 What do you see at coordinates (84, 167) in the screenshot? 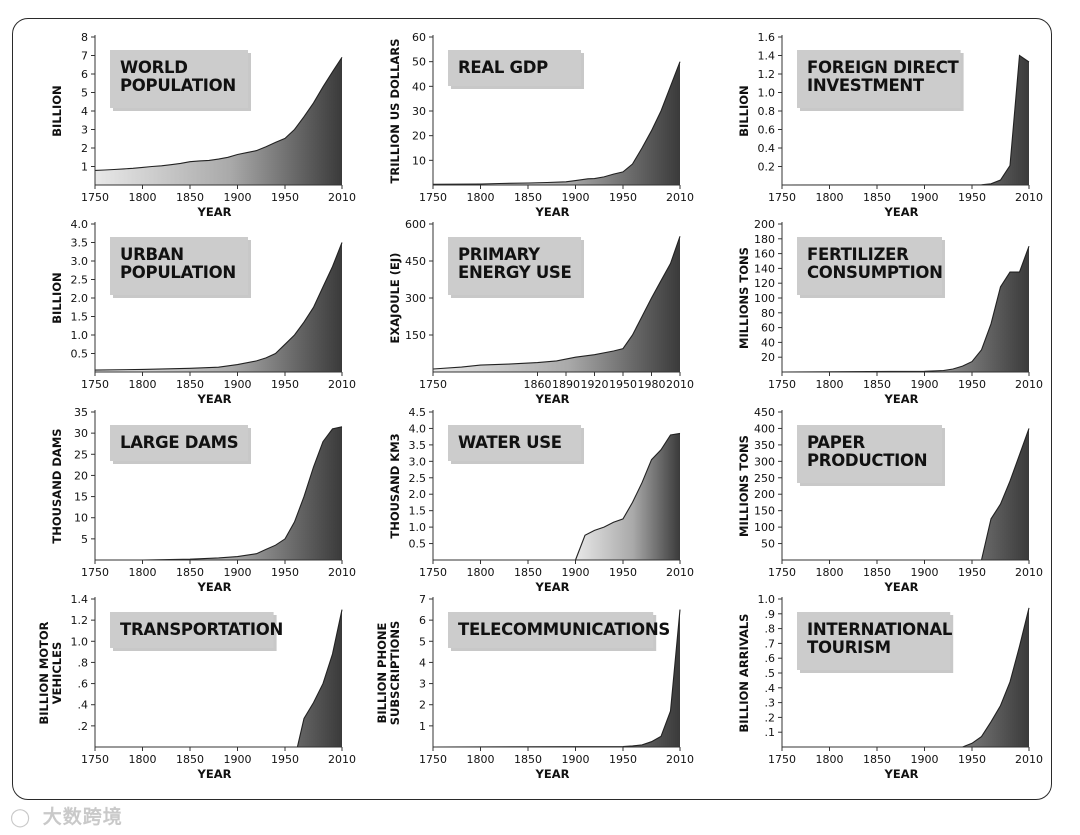
I see `y-tick-label: 1` at bounding box center [84, 167].